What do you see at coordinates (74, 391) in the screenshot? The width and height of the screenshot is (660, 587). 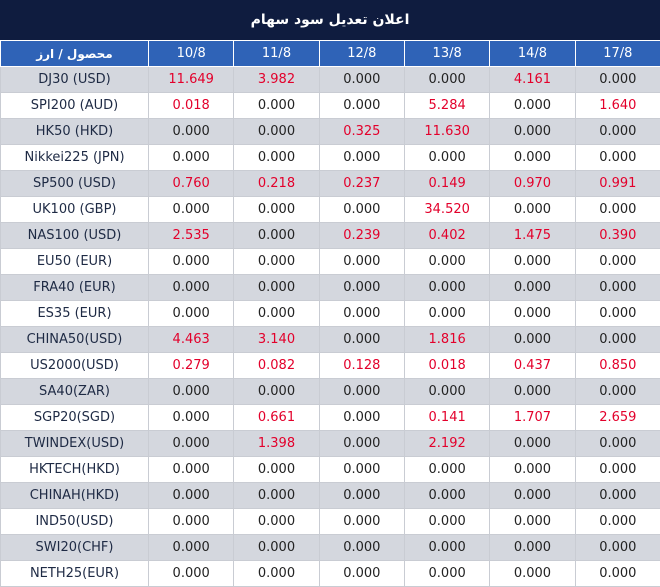 I see `instrument-cell: SA40(ZAR)` at bounding box center [74, 391].